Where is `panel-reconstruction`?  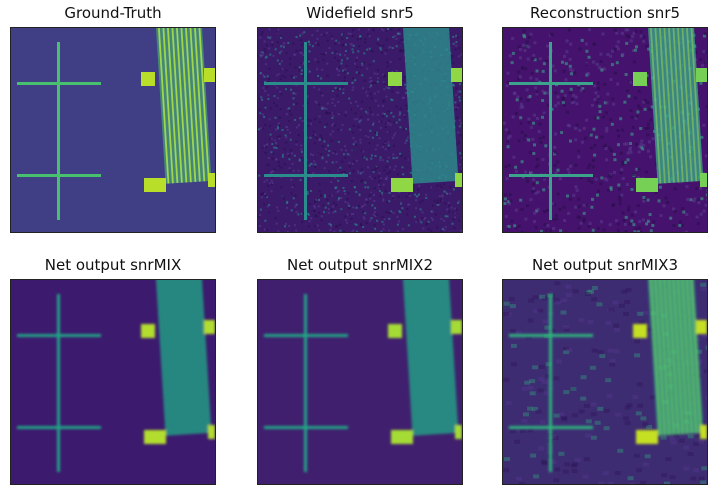
panel-reconstruction is located at coordinates (605, 130).